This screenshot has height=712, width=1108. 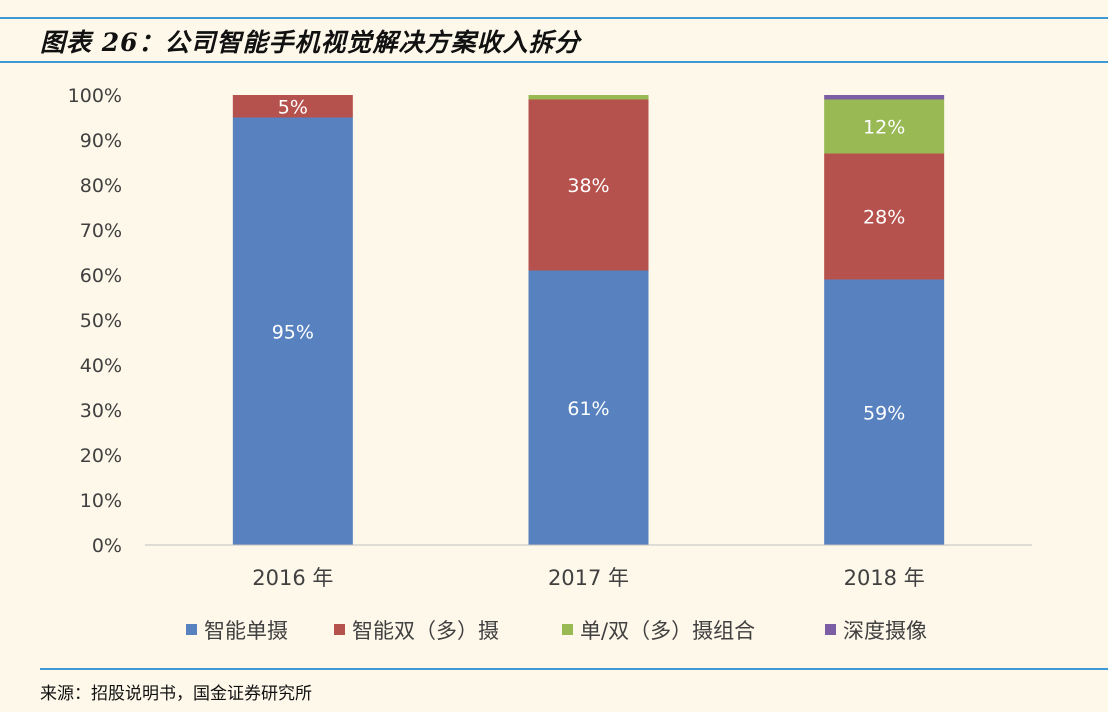 I want to click on data-label: 59%, so click(x=884, y=413).